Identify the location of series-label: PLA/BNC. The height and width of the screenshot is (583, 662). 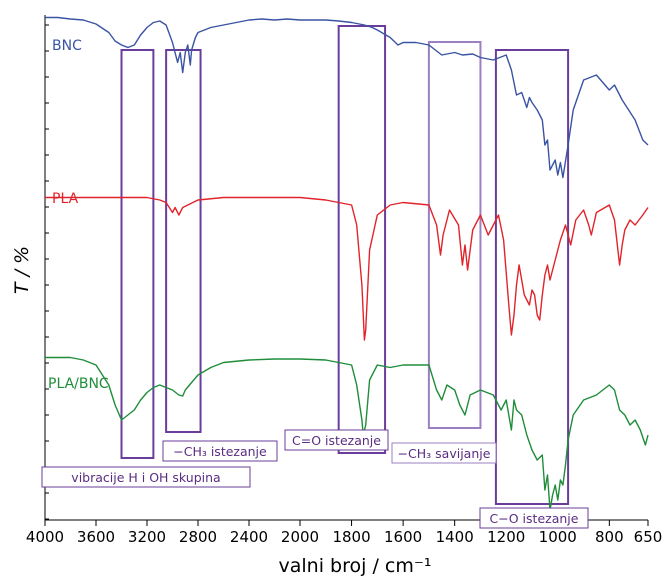
(78, 384).